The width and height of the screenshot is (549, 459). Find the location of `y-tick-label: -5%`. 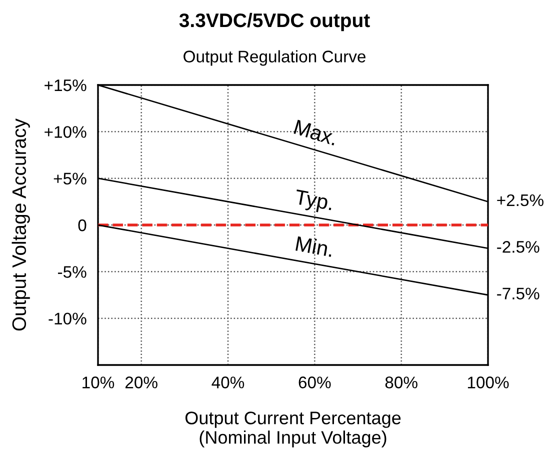

y-tick-label: -5% is located at coordinates (72, 272).